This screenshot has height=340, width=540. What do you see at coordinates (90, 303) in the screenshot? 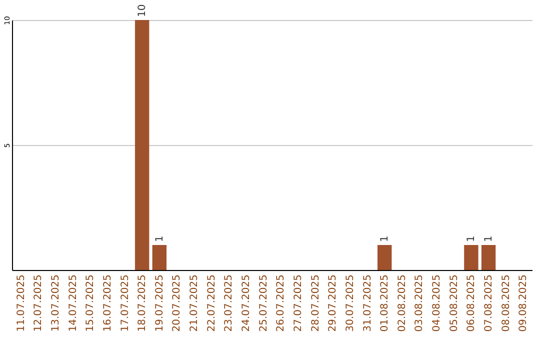
I see `x-tick-label: 15.07.2025` at bounding box center [90, 303].